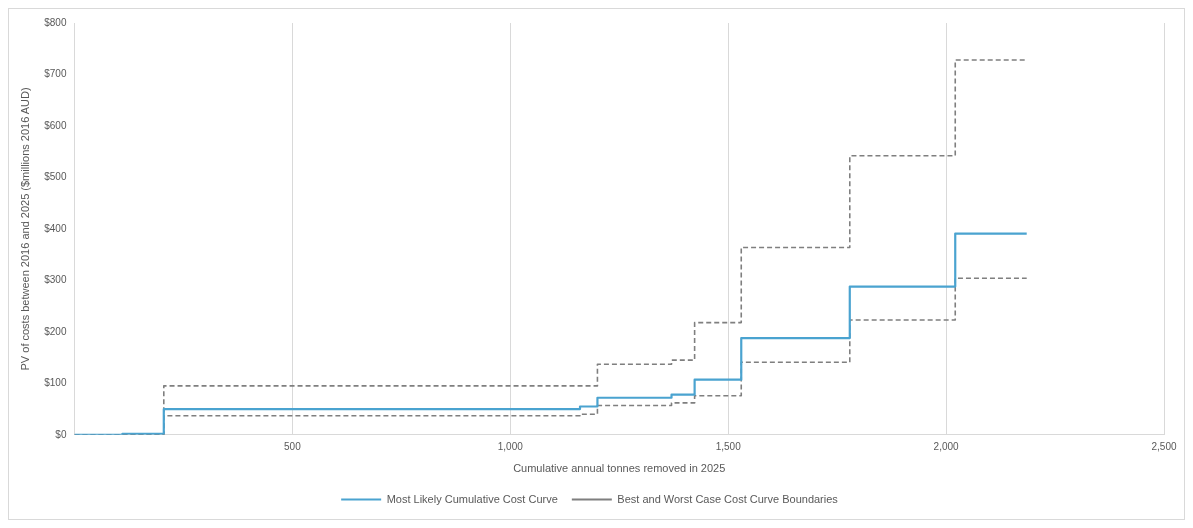  I want to click on x-tick-label: 2,000, so click(946, 446).